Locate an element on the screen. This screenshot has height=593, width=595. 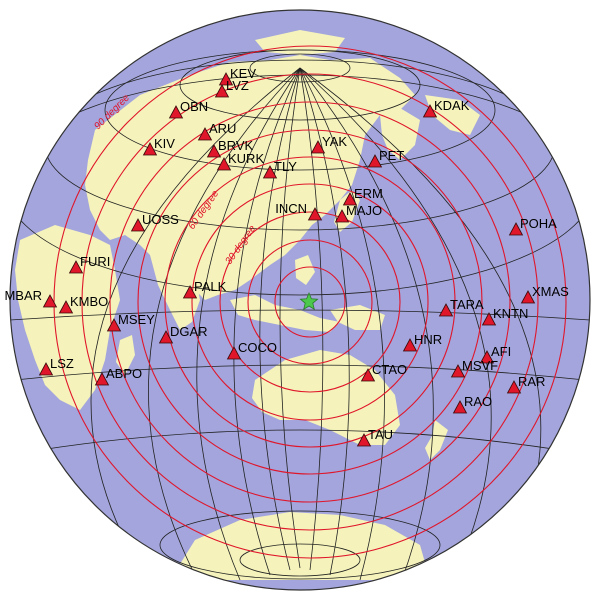
station-lsz: LSZ is located at coordinates (56, 366).